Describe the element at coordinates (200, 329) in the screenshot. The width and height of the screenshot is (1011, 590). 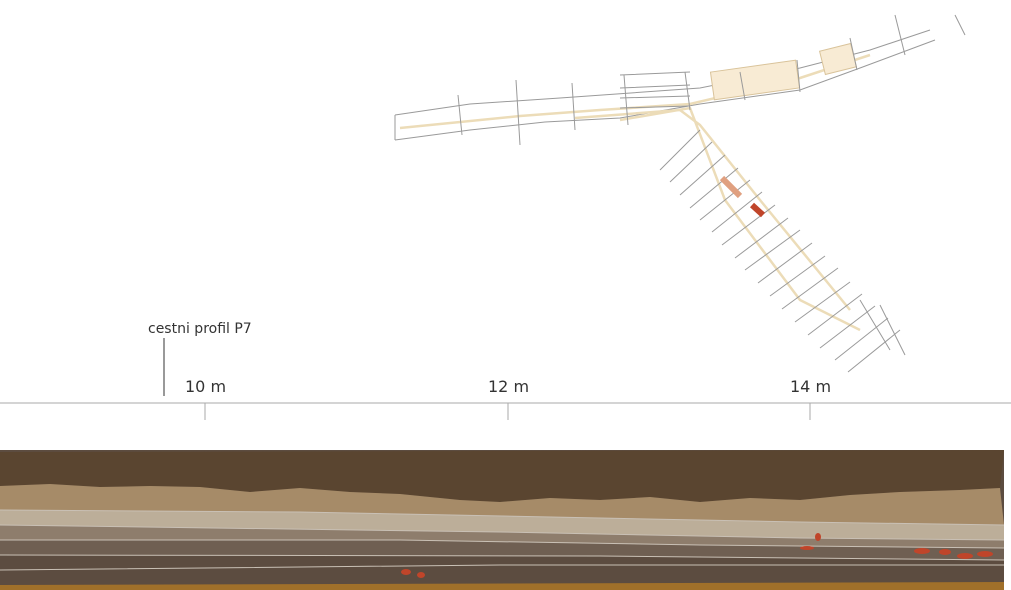
I see `profile-label: cestni profil P7` at that location.